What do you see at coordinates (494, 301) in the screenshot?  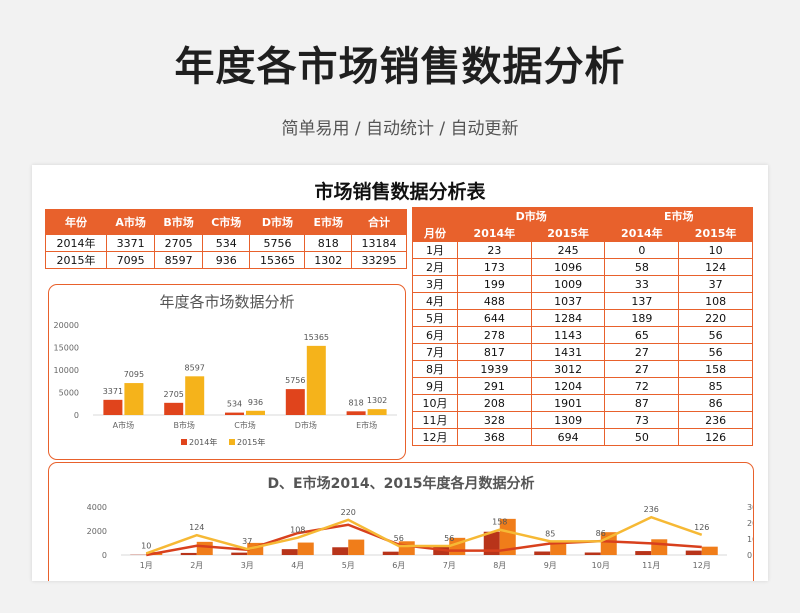 I see `table-cell: 488` at bounding box center [494, 301].